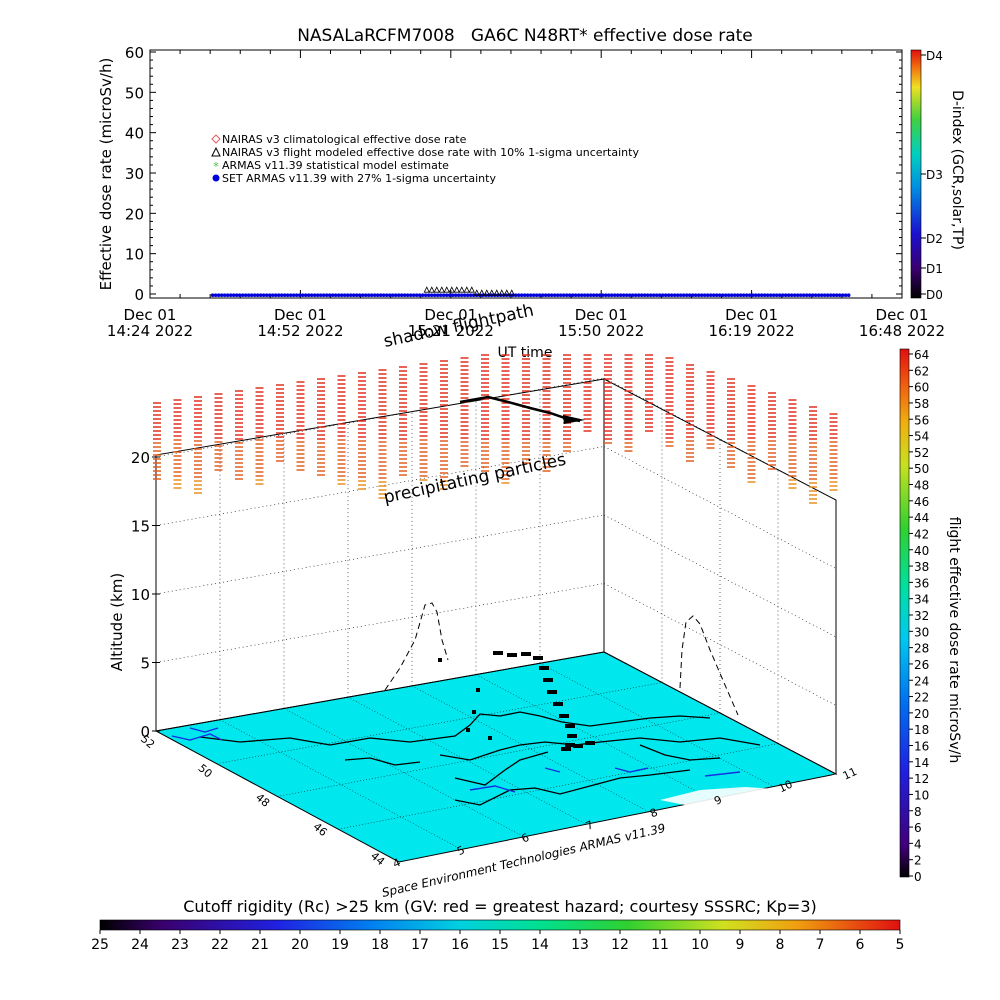 The height and width of the screenshot is (1000, 1000). I want to click on dose-colorbar-tick-label: 2, so click(918, 861).